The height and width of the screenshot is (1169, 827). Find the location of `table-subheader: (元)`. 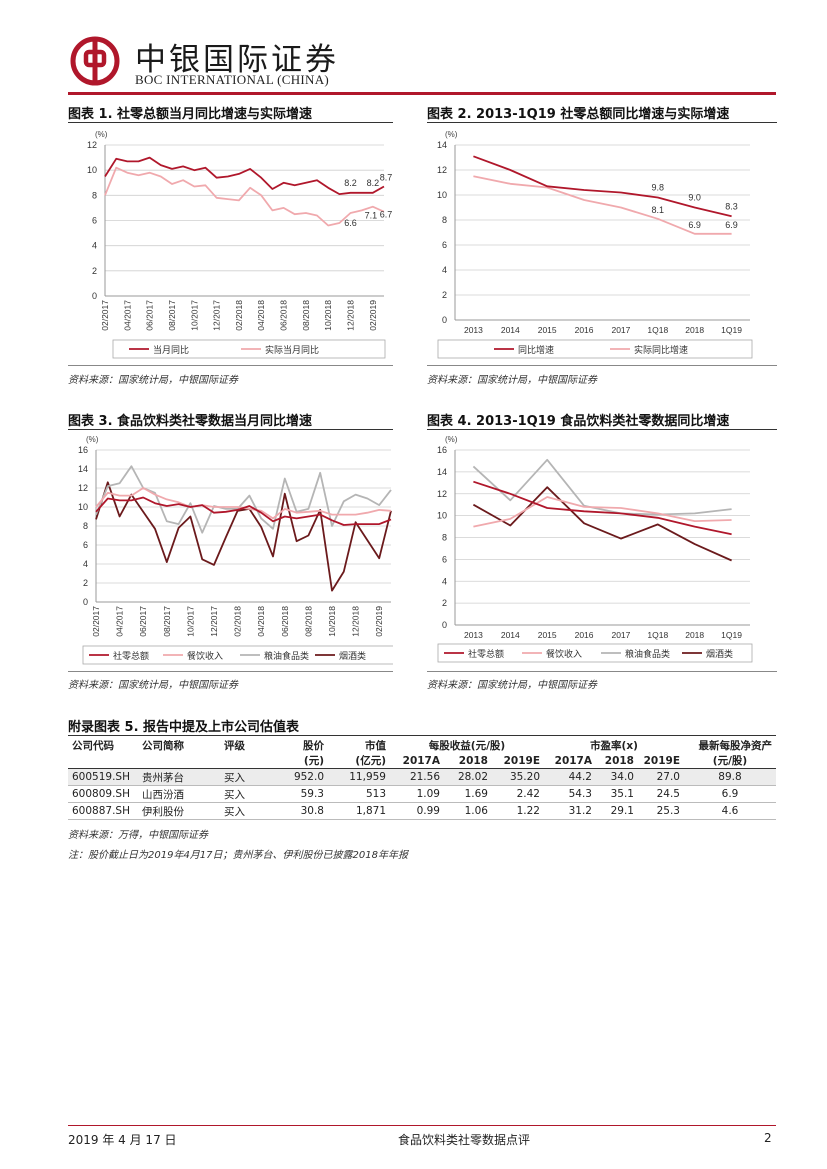

table-subheader: (元) is located at coordinates (313, 761).